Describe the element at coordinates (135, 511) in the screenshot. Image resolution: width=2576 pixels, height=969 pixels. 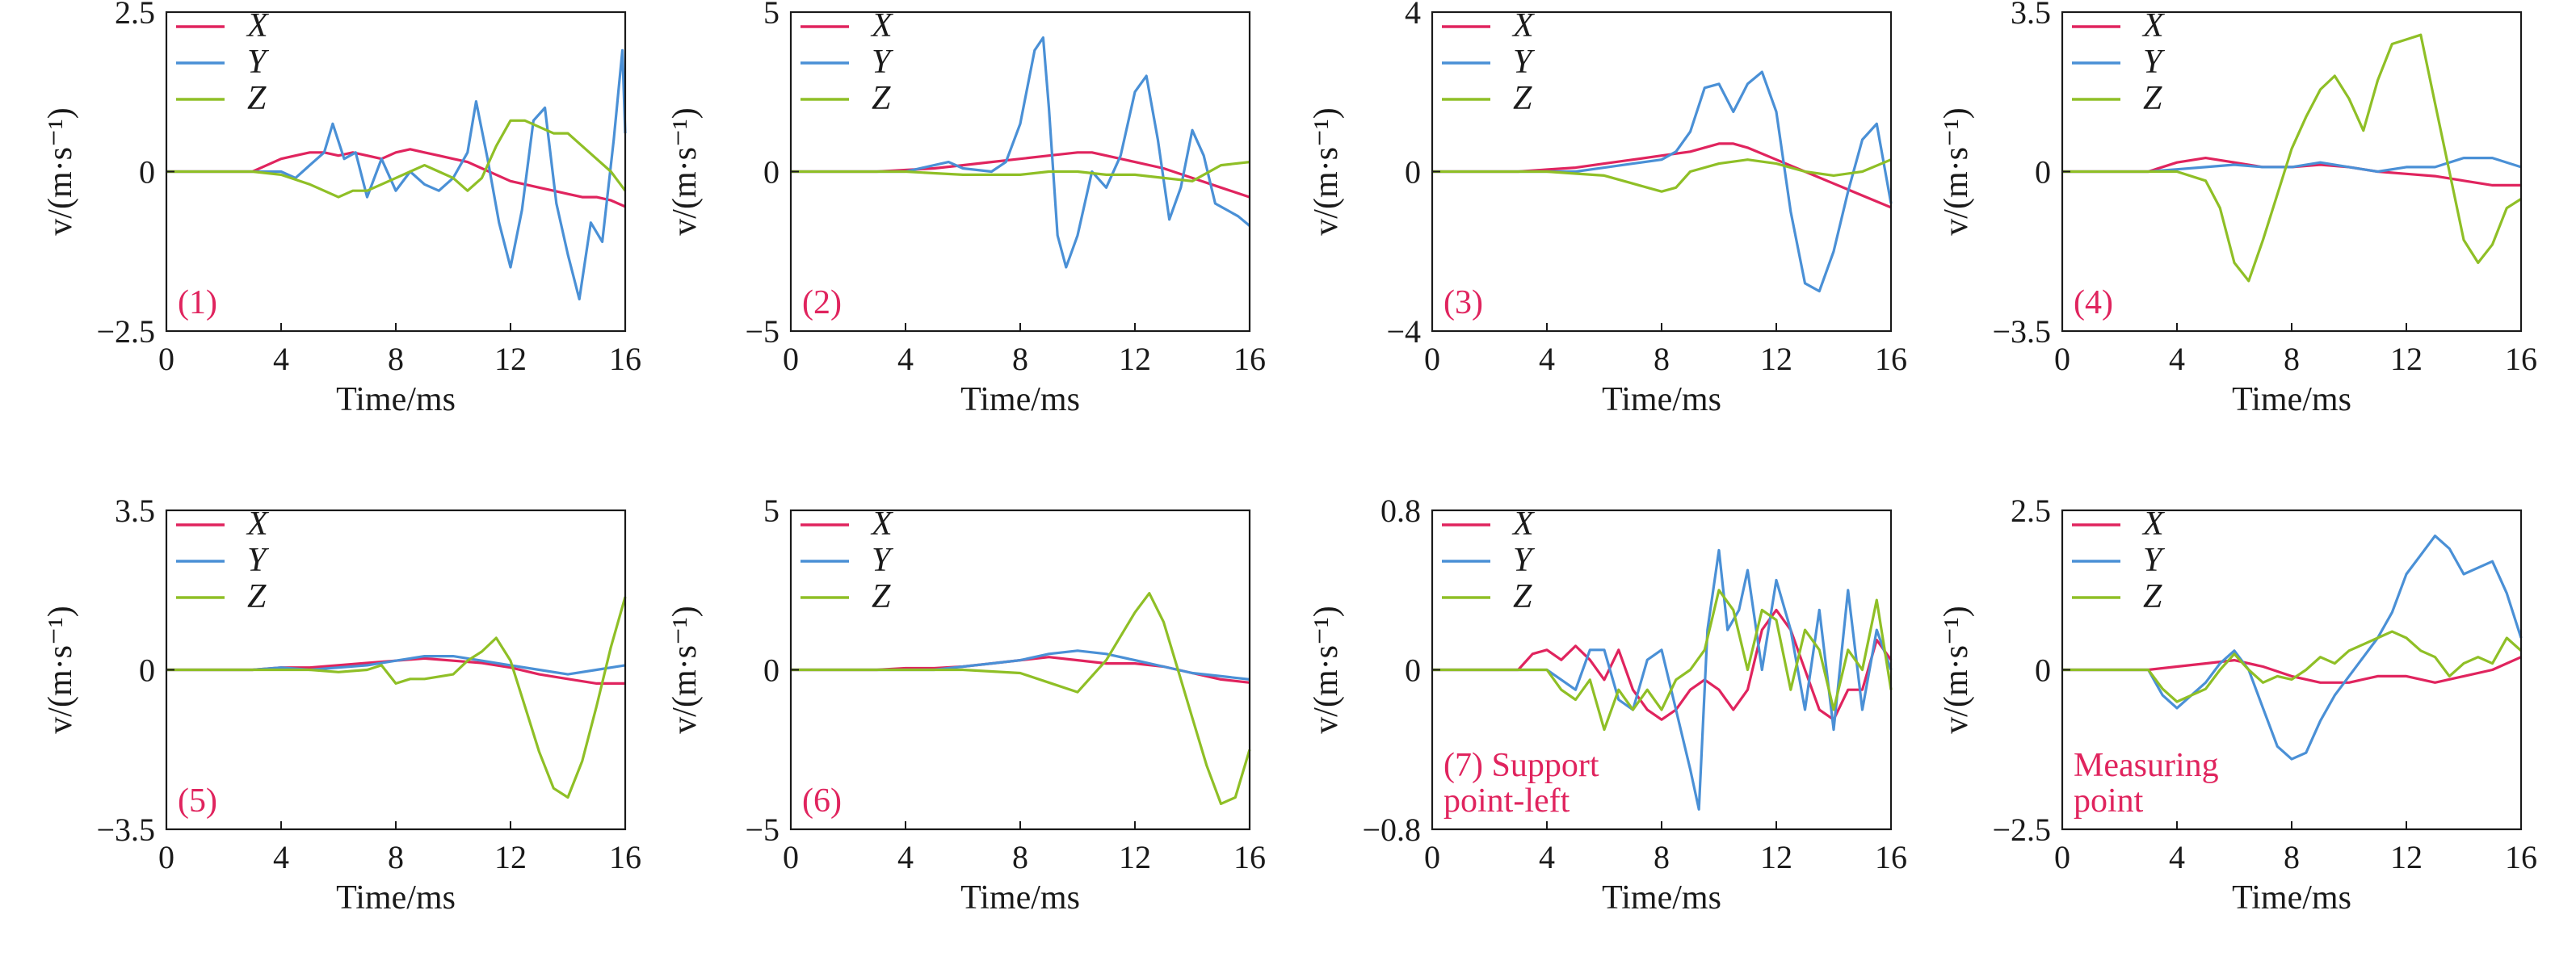
I see `y-tick-label: 3.5` at that location.